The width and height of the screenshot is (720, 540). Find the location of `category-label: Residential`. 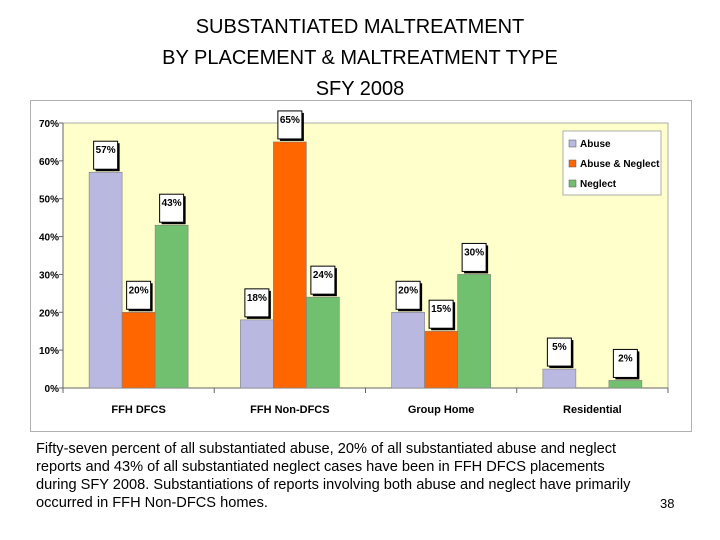

category-label: Residential is located at coordinates (592, 410).